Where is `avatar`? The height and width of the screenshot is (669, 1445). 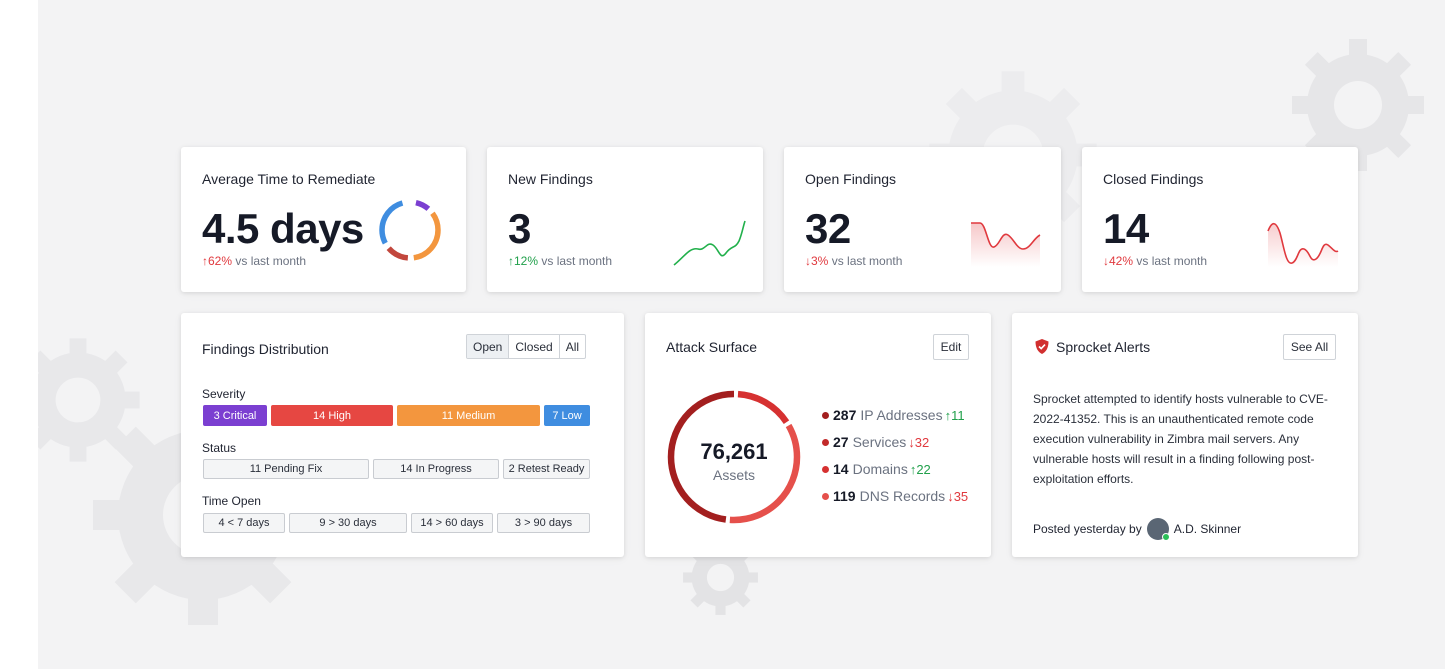 avatar is located at coordinates (1158, 529).